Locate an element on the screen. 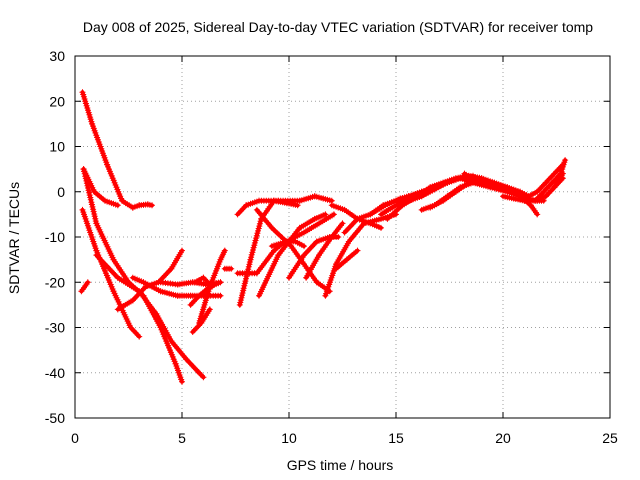 The width and height of the screenshot is (640, 480). x-tick-label: 0 is located at coordinates (75, 438).